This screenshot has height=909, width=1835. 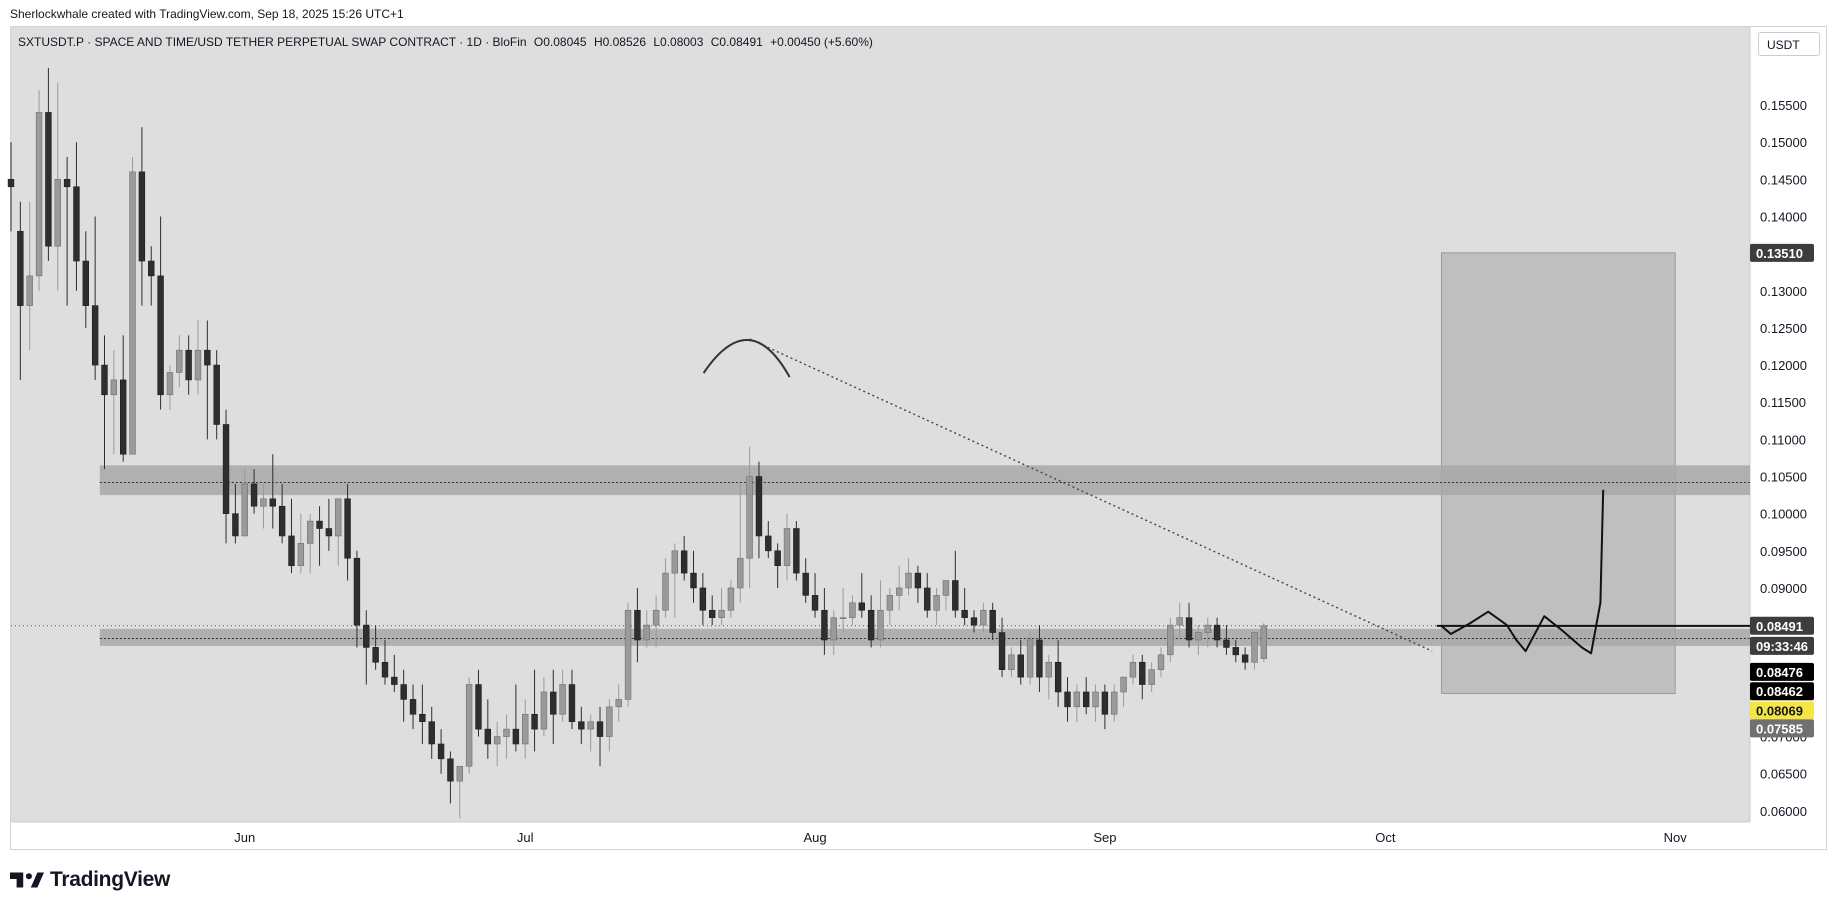 What do you see at coordinates (924, 637) in the screenshot?
I see `support-zone` at bounding box center [924, 637].